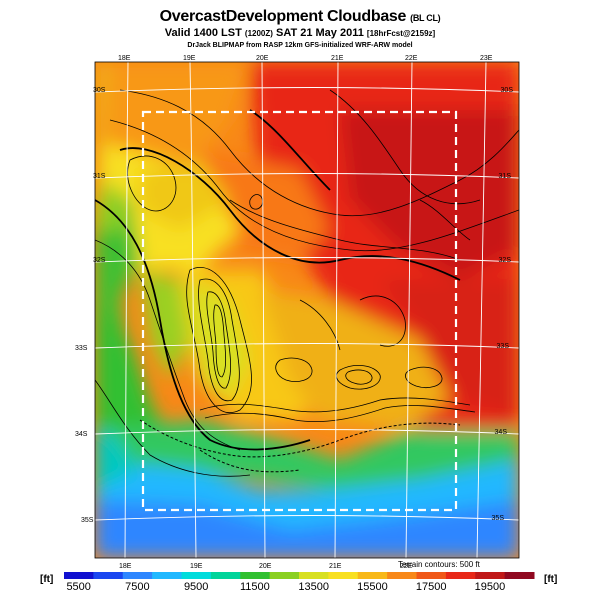 The height and width of the screenshot is (600, 600). Describe the element at coordinates (305, 58) in the screenshot. I see `lon-labels-top: 18E 19E 20E 21E 22E 23E` at that location.